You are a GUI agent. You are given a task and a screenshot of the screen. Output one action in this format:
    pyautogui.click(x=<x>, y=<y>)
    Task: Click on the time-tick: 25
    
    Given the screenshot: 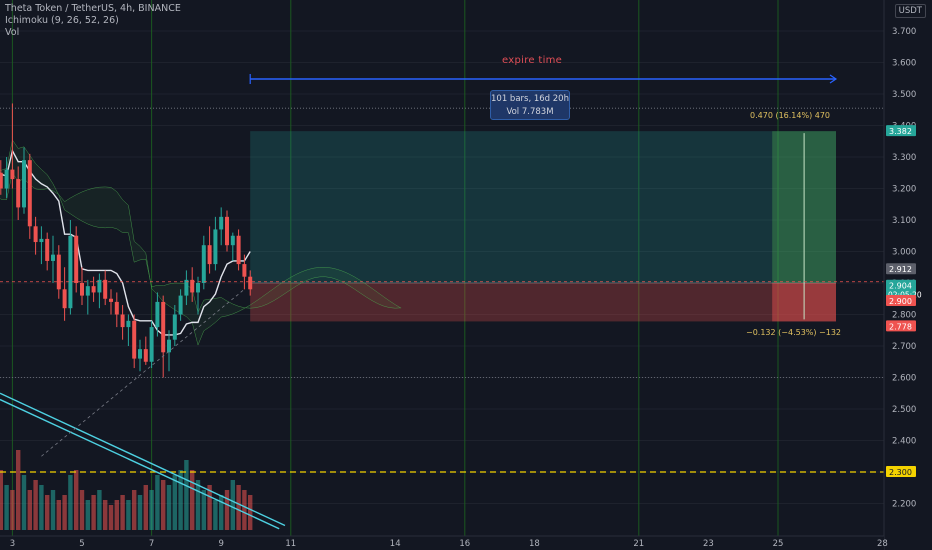 What is the action you would take?
    pyautogui.click(x=778, y=544)
    